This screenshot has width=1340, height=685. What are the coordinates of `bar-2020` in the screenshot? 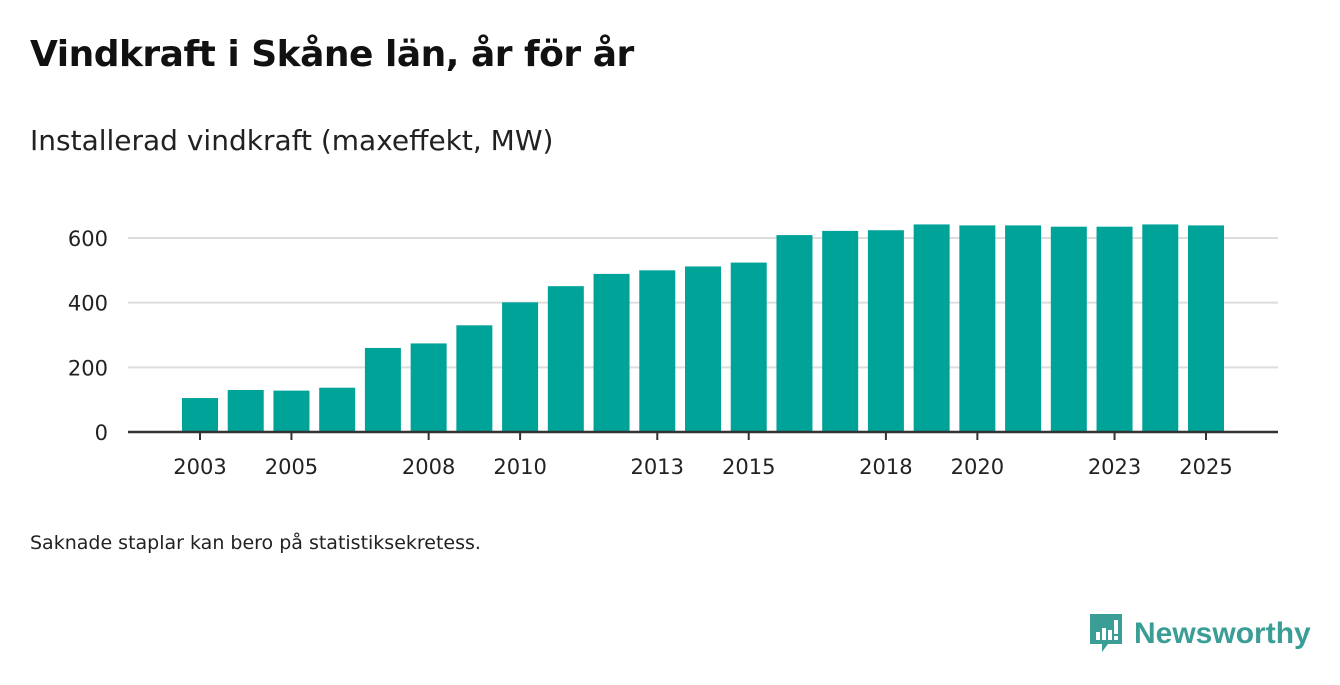 It's located at (977, 328).